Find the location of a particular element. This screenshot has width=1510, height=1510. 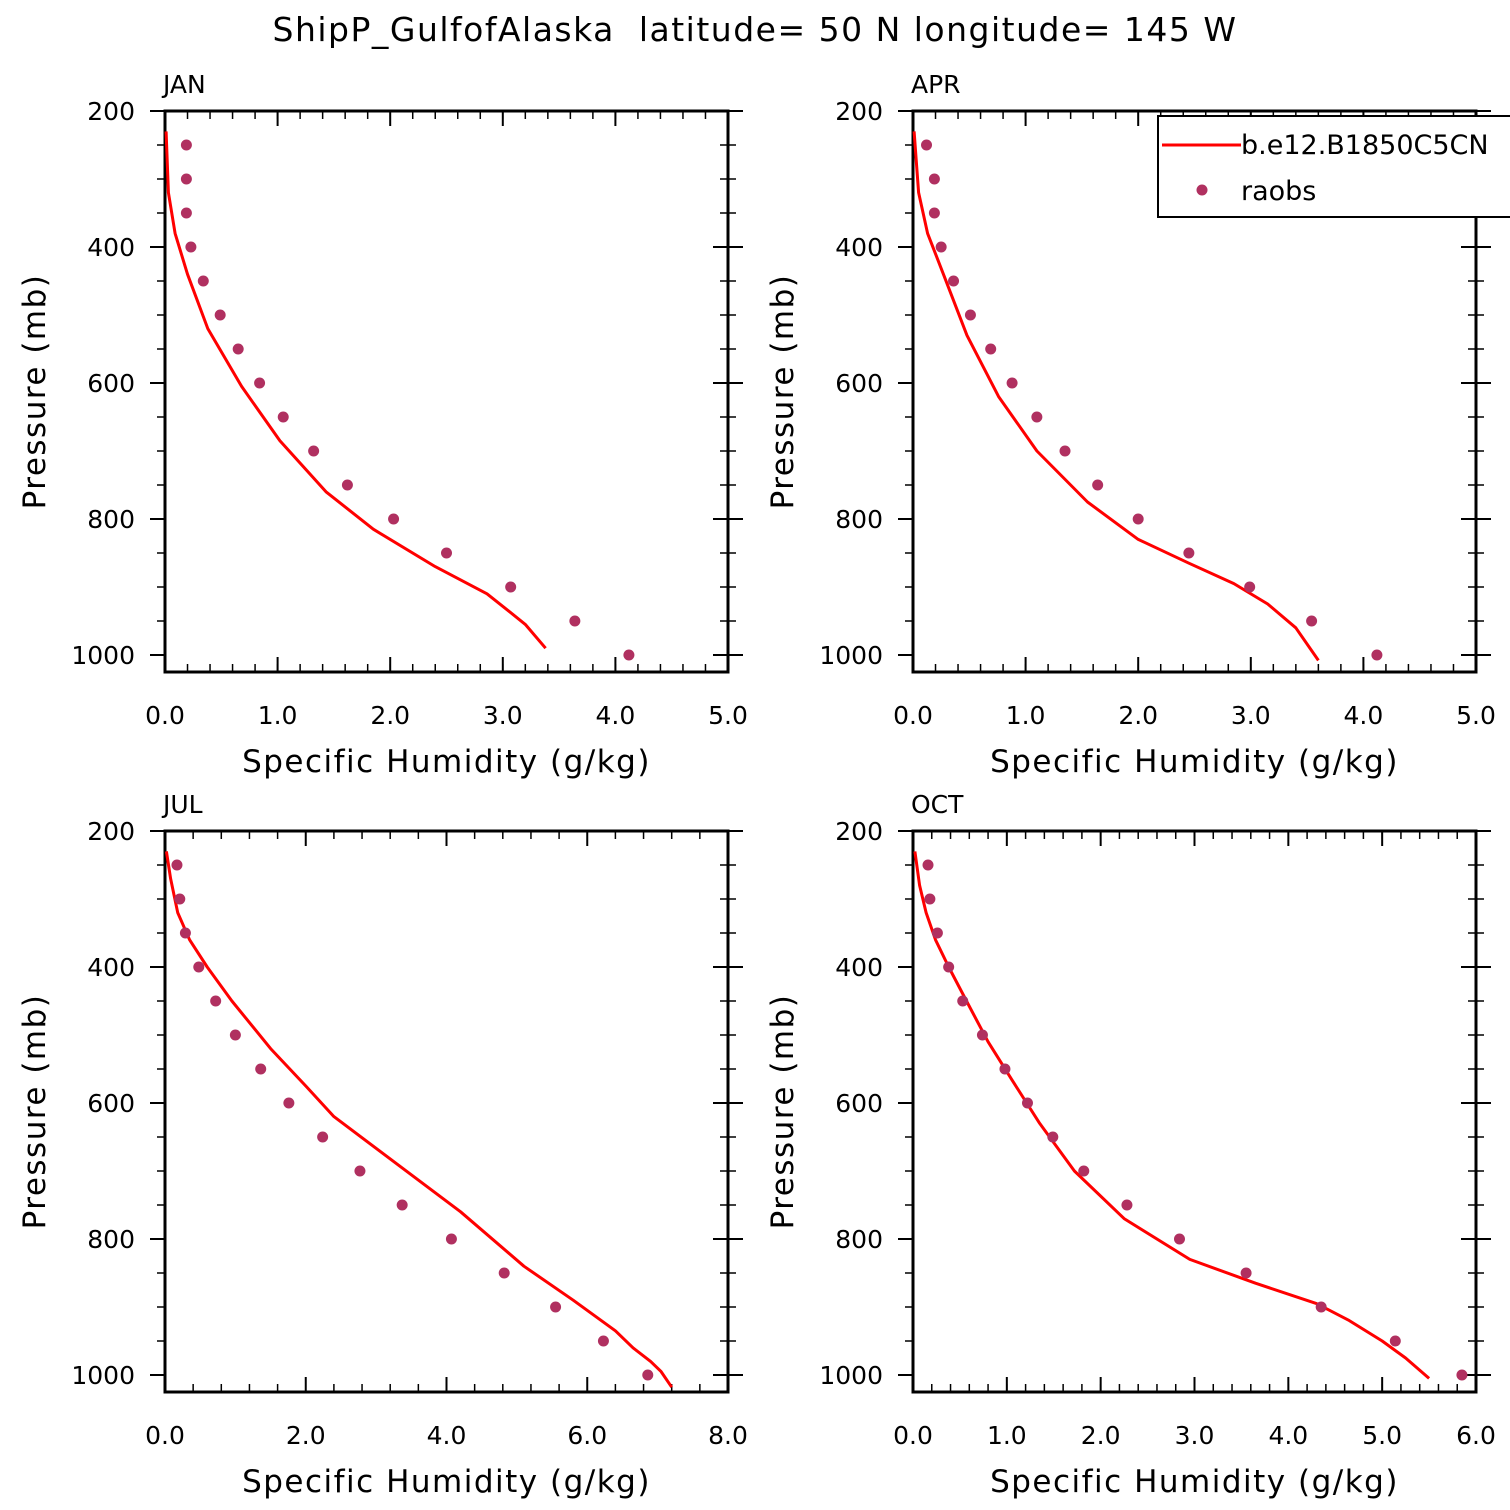

x-tick-label: 1.0 is located at coordinates (1007, 1435).